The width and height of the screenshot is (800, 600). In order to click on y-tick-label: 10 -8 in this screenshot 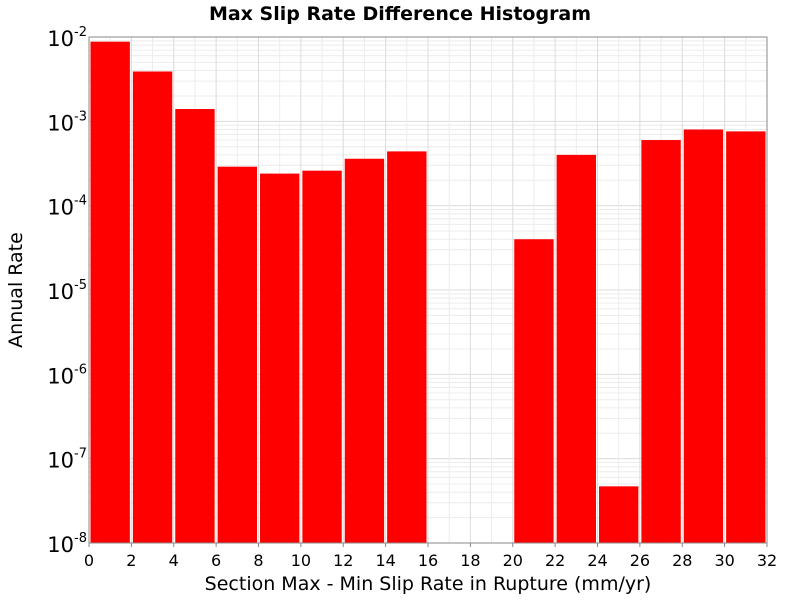, I will do `click(67, 544)`.